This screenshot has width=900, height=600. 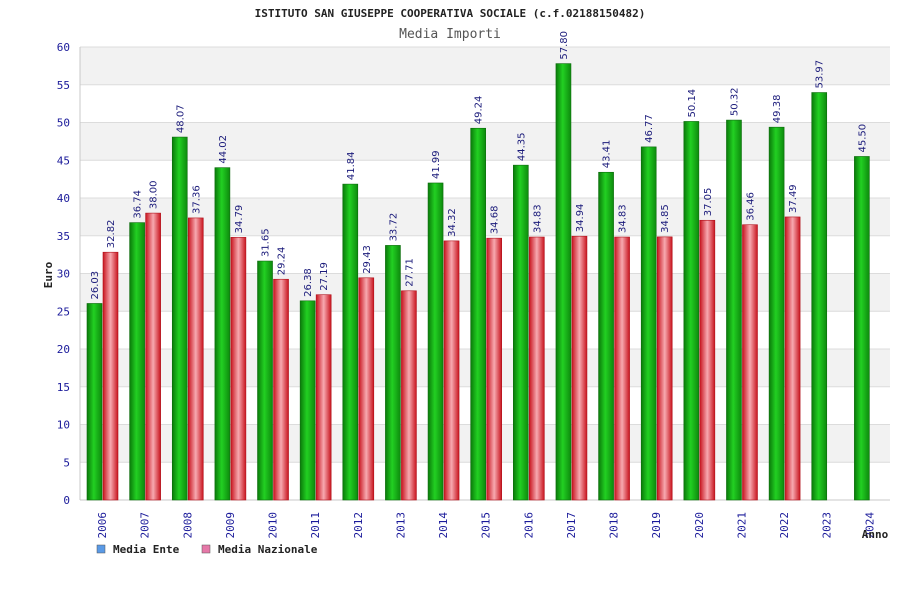 I want to click on data-label-media-ente: 48.07, so click(x=180, y=118).